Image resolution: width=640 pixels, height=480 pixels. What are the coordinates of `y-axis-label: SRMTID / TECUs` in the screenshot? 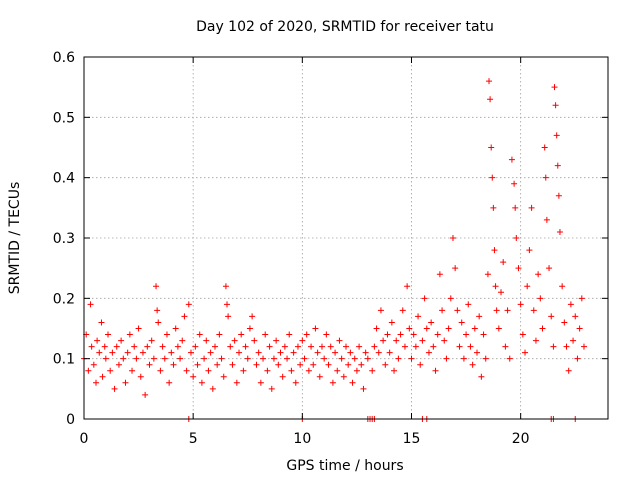 It's located at (15, 238).